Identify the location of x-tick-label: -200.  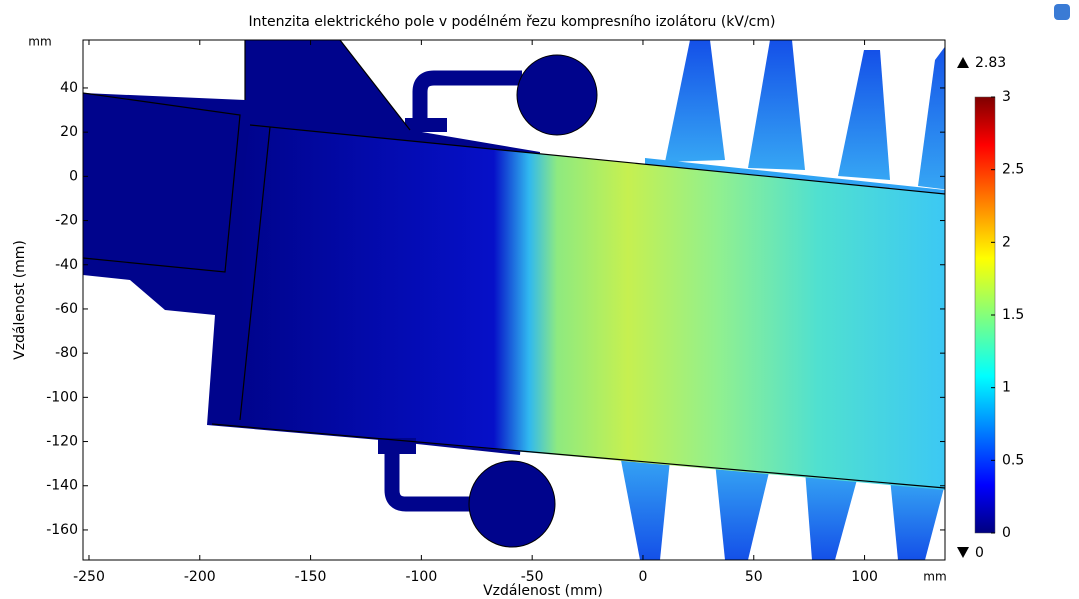
(200, 577).